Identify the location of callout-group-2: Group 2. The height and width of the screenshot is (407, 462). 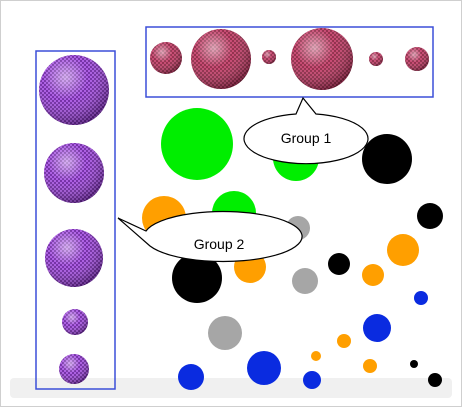
(210, 236).